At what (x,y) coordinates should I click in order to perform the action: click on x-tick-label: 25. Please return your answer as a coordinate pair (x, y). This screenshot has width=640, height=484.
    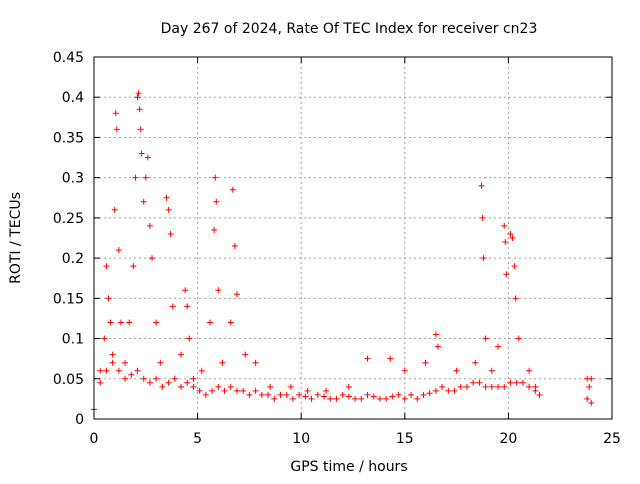
    Looking at the image, I should click on (612, 439).